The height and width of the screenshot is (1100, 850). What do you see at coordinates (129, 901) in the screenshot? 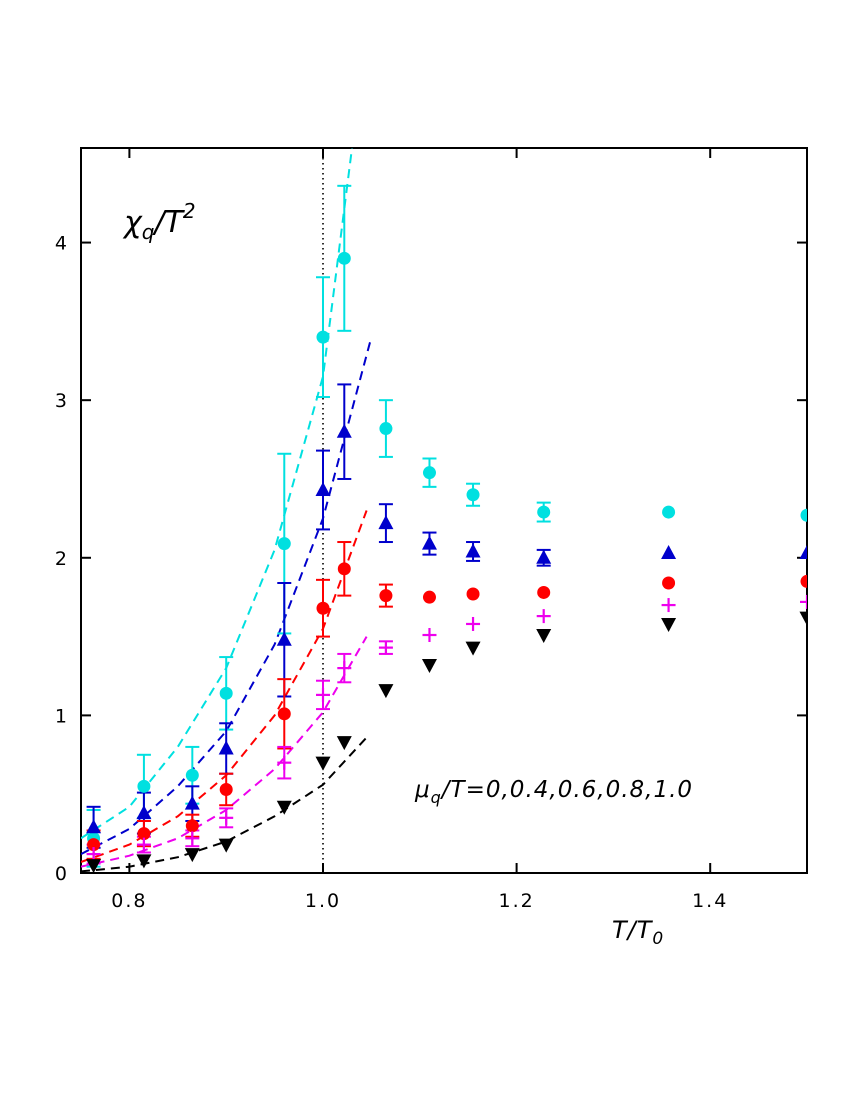
I see `x-tick-label: 0.8` at bounding box center [129, 901].